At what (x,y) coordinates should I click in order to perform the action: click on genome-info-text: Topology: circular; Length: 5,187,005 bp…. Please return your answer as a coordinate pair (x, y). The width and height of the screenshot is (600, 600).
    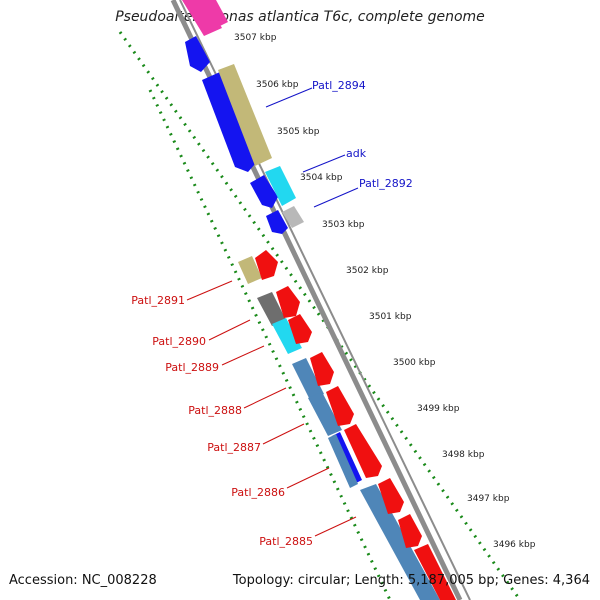
    Looking at the image, I should click on (411, 580).